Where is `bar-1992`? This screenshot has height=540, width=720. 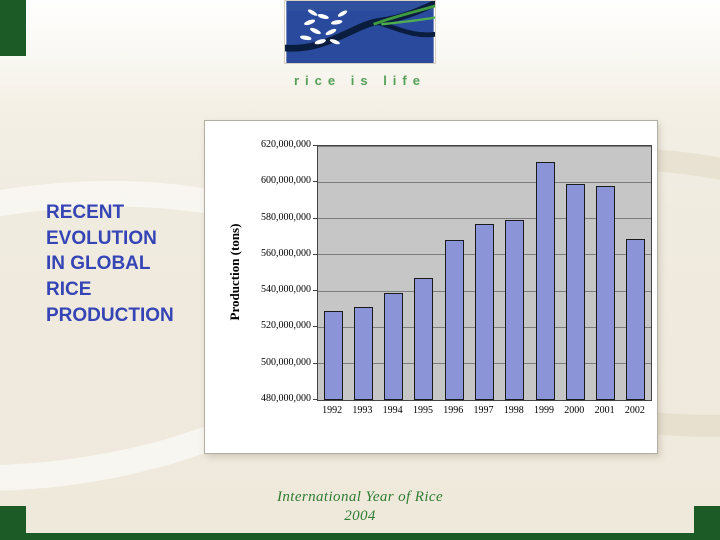
bar-1992 is located at coordinates (333, 355).